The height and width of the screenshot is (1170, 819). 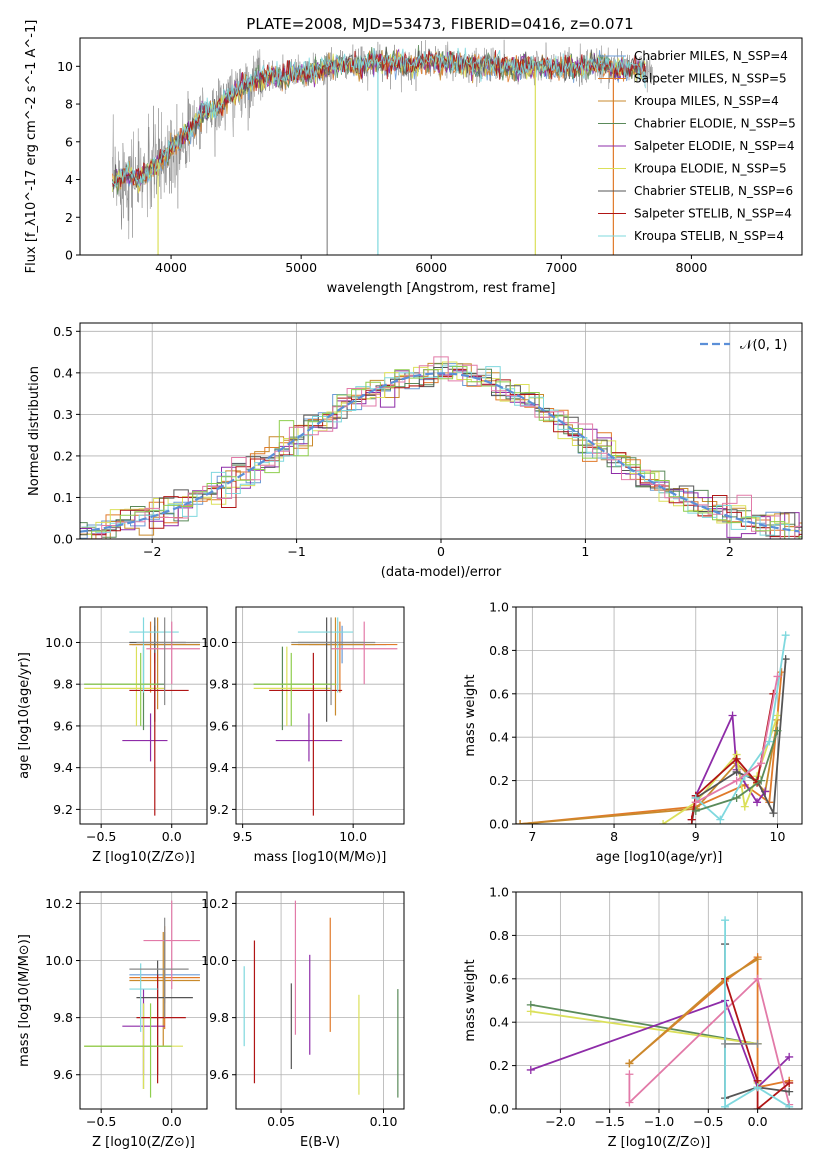 What do you see at coordinates (470, 1000) in the screenshot?
I see `y-axis-label: mass weight` at bounding box center [470, 1000].